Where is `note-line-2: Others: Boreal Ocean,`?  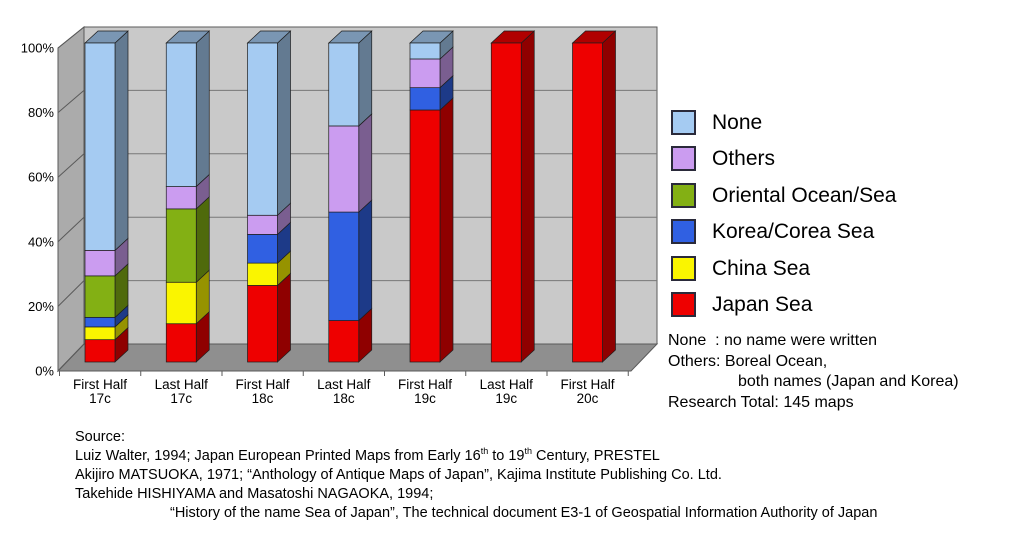
note-line-2: Others: Boreal Ocean, is located at coordinates (748, 361).